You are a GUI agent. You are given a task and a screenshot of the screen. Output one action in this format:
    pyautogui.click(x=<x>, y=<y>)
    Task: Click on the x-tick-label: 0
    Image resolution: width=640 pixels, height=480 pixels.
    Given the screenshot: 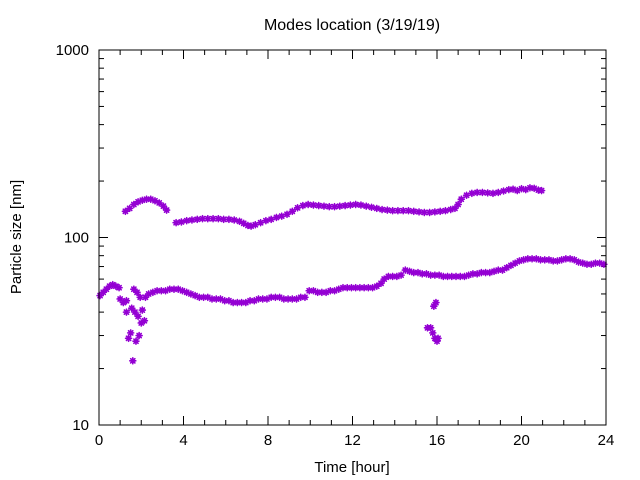 What is the action you would take?
    pyautogui.click(x=99, y=440)
    